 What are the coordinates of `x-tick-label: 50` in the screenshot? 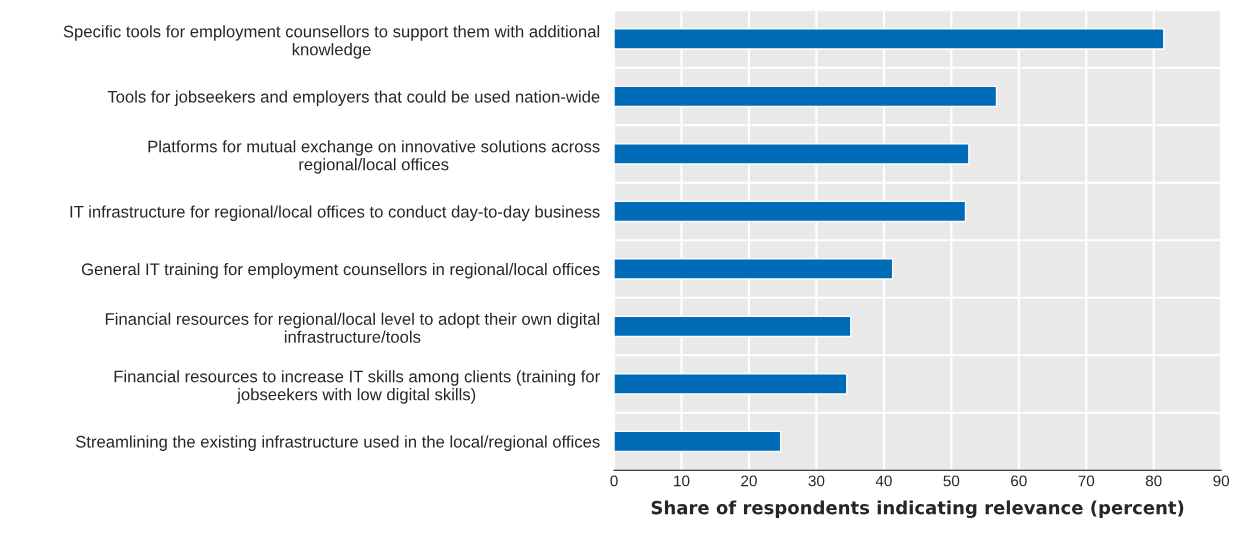 It's located at (951, 481).